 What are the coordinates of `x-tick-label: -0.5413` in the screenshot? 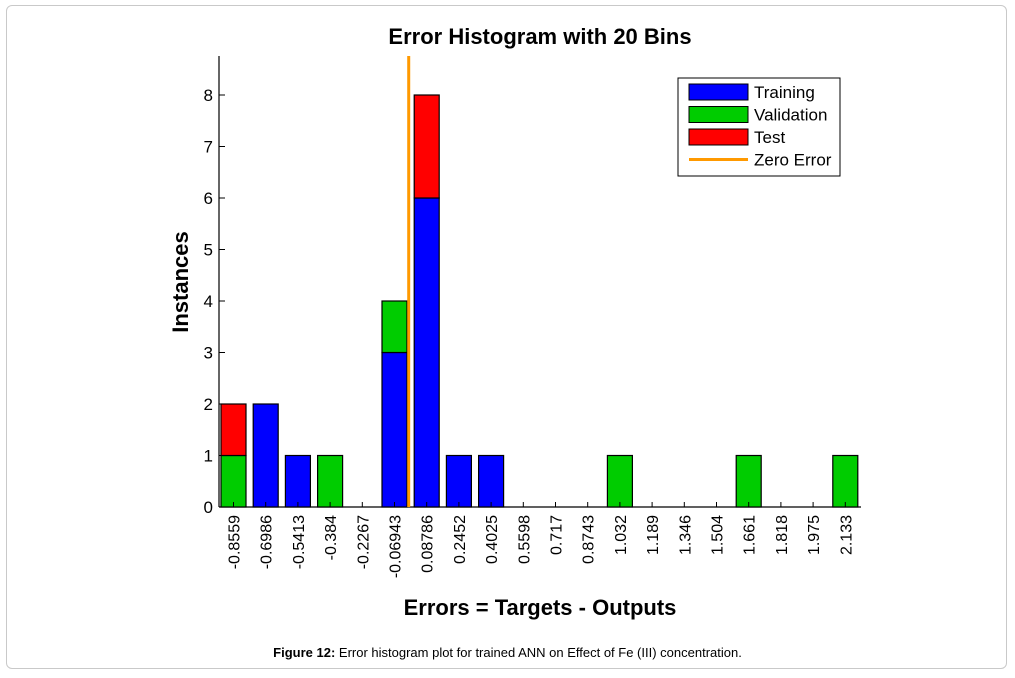 It's located at (299, 542).